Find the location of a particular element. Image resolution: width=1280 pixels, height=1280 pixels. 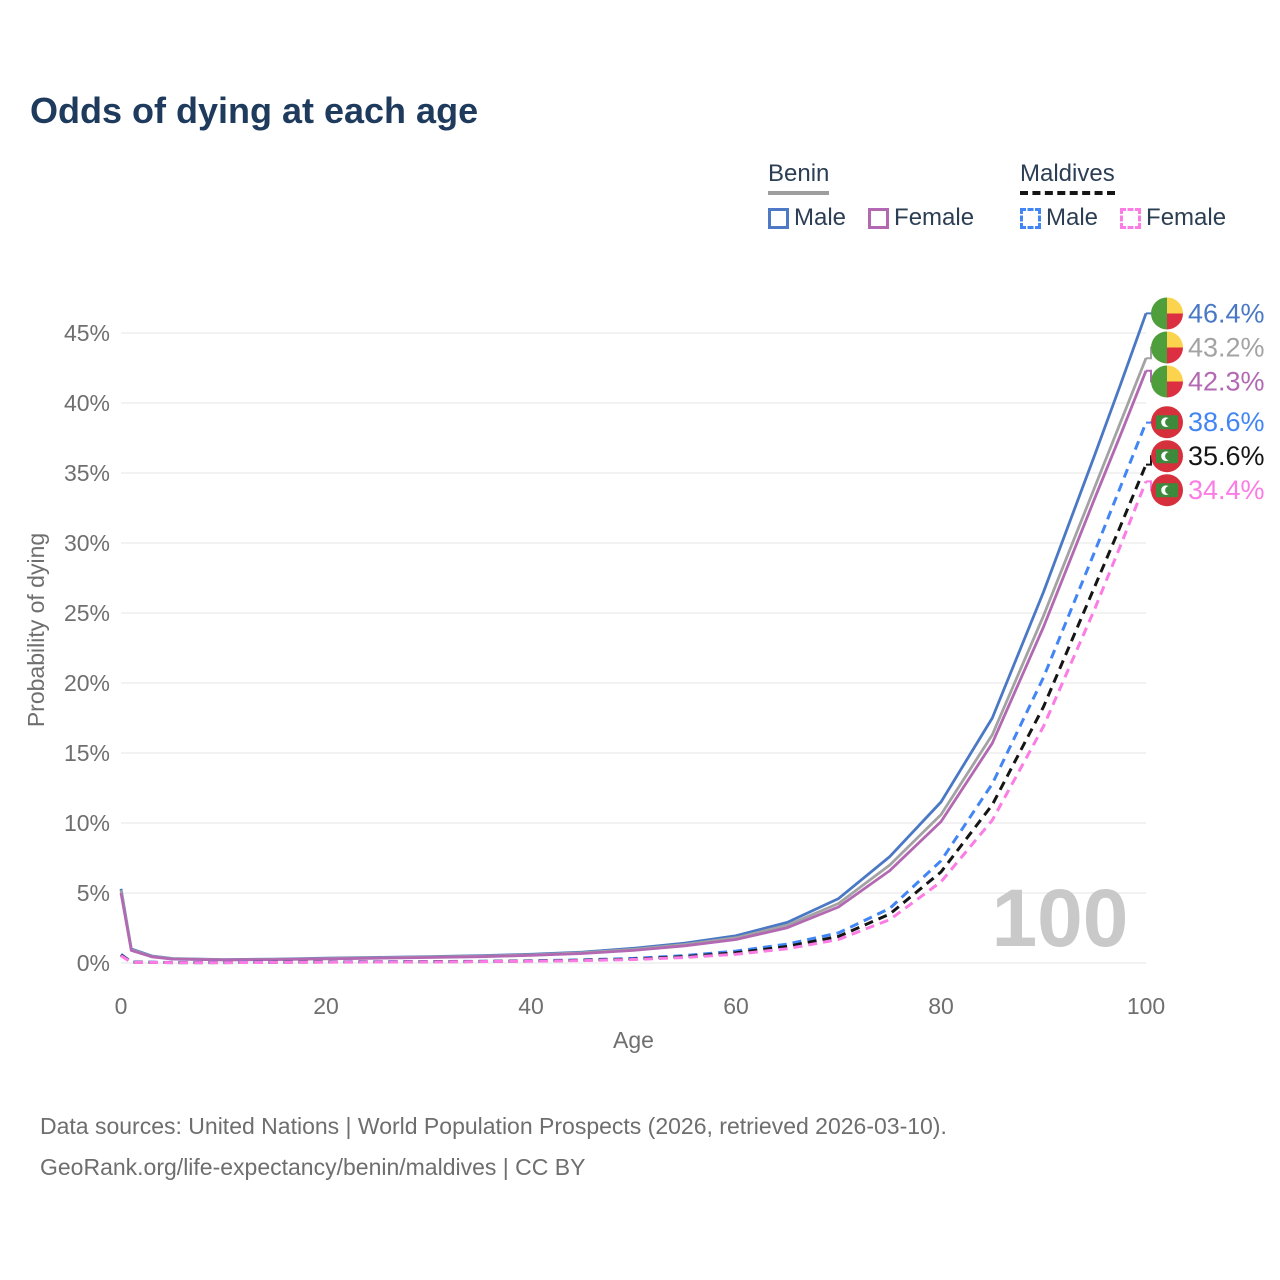

y-tick-label: 5% is located at coordinates (93, 893).